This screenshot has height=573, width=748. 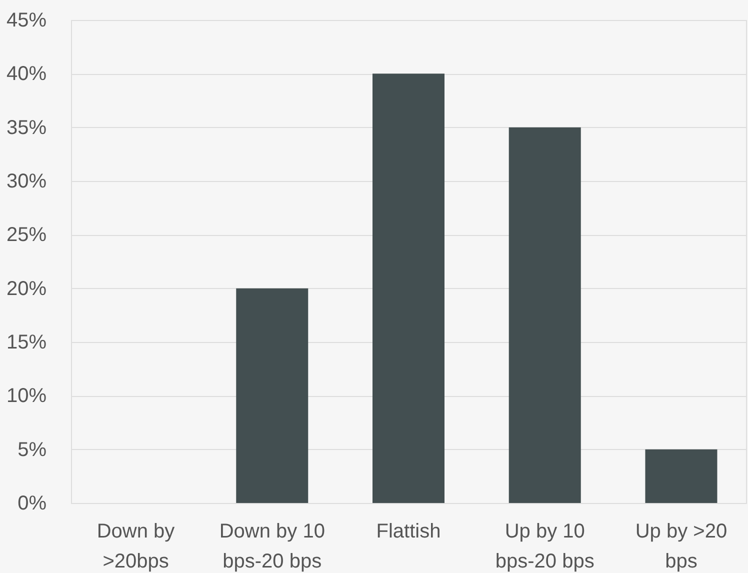 I want to click on y-tick-label: 5%, so click(x=32, y=449).